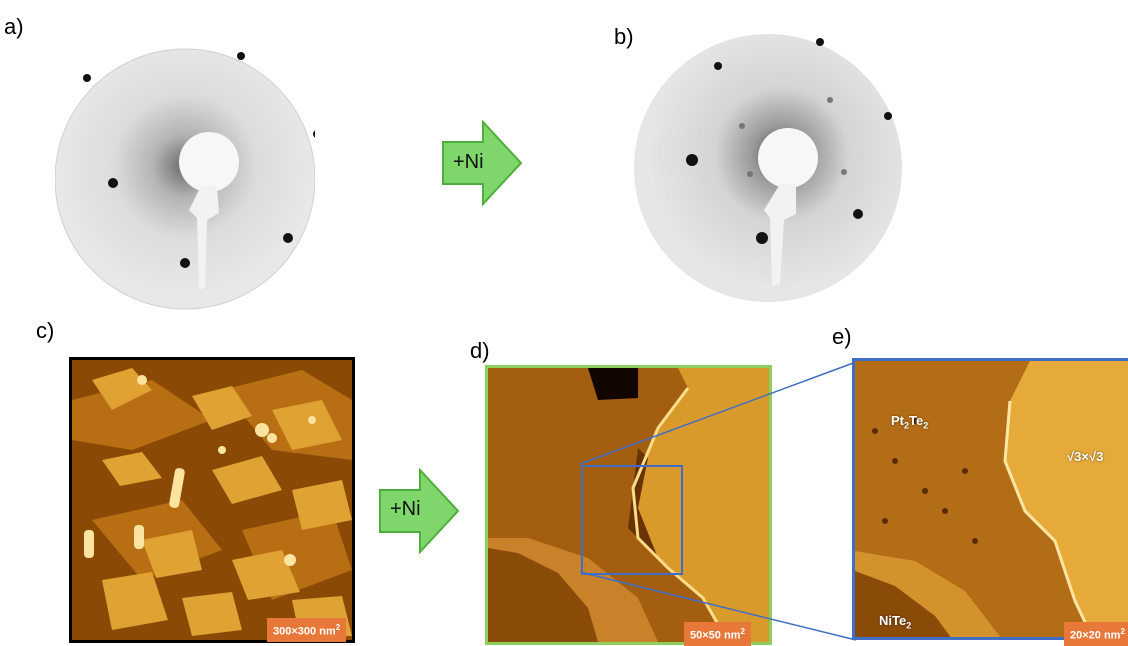 The width and height of the screenshot is (1128, 646). Describe the element at coordinates (910, 422) in the screenshot. I see `label-pt2te2: Pt2Te2` at that location.